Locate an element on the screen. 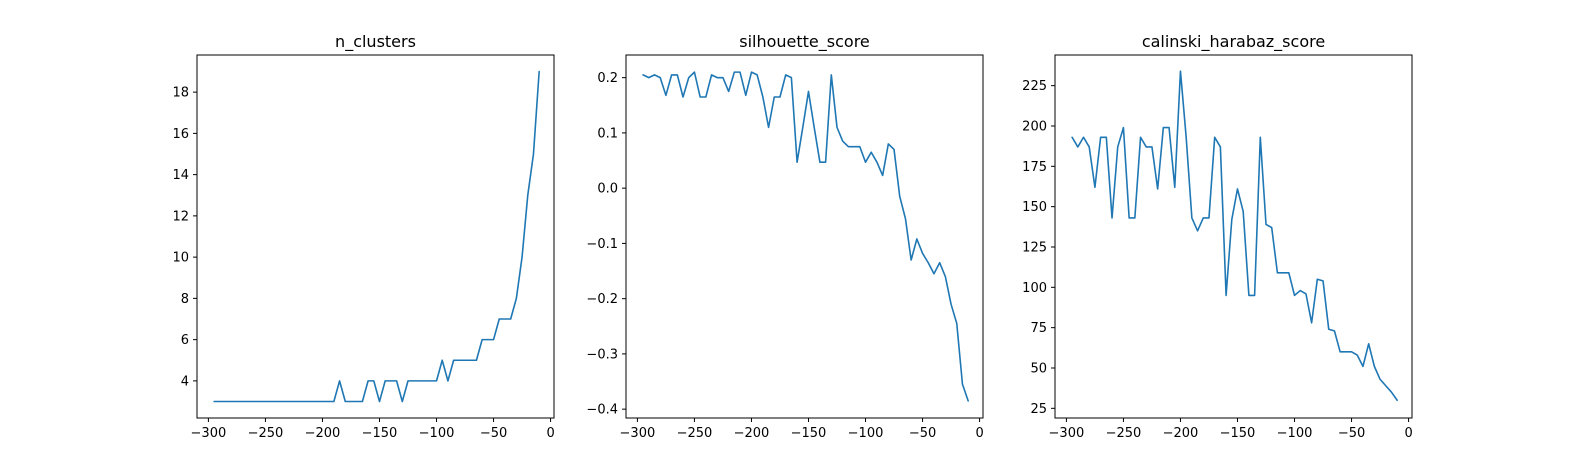 The height and width of the screenshot is (476, 1593). y-tick-label: 125 is located at coordinates (1034, 247).